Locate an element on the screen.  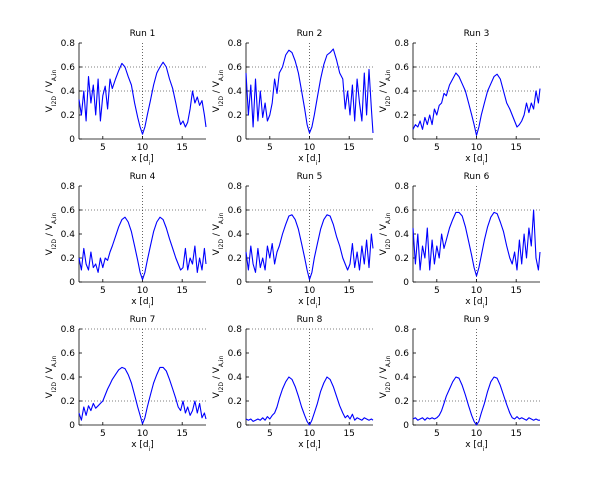
chart-title: Run 8 is located at coordinates (310, 320).